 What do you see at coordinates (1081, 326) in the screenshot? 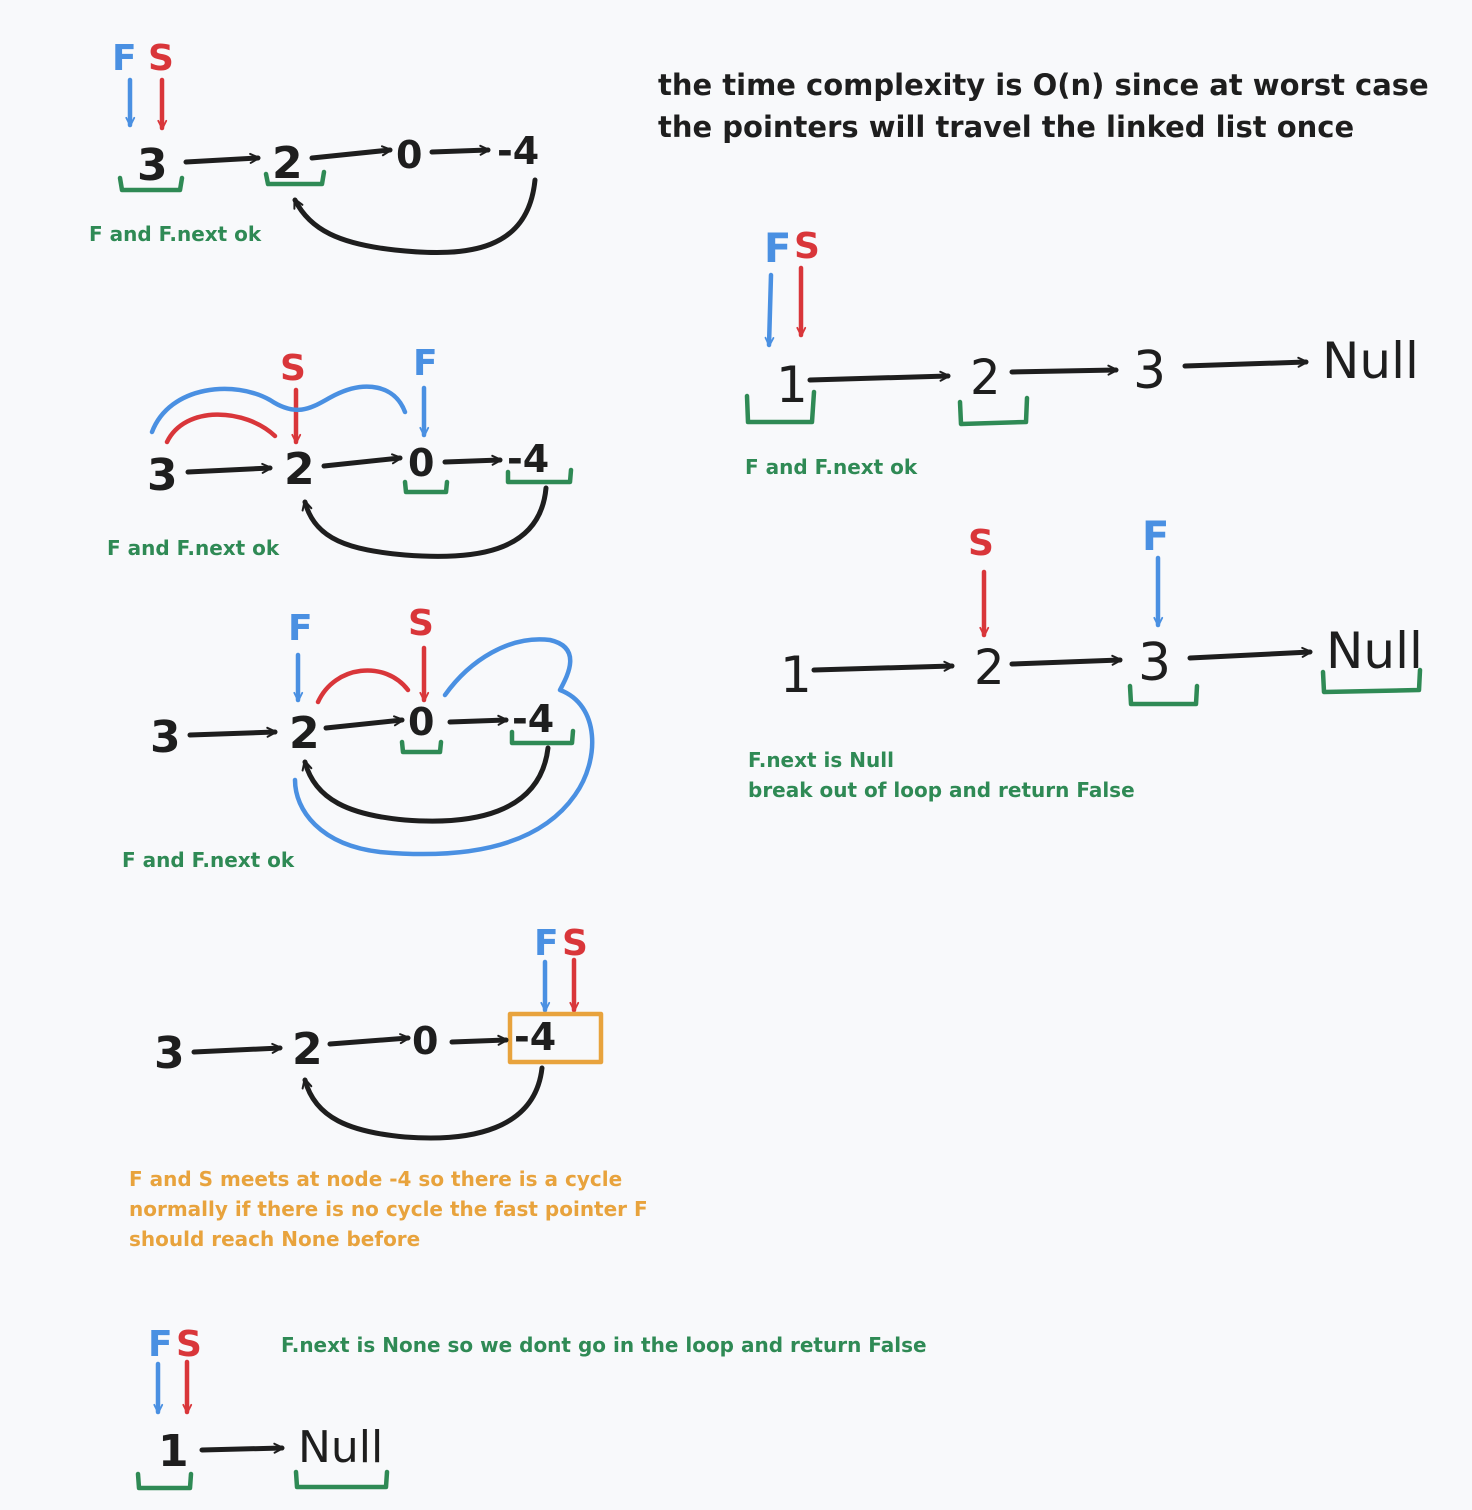
I see `no-cycle-step-1: F S 1 2 3 Null` at bounding box center [1081, 326].